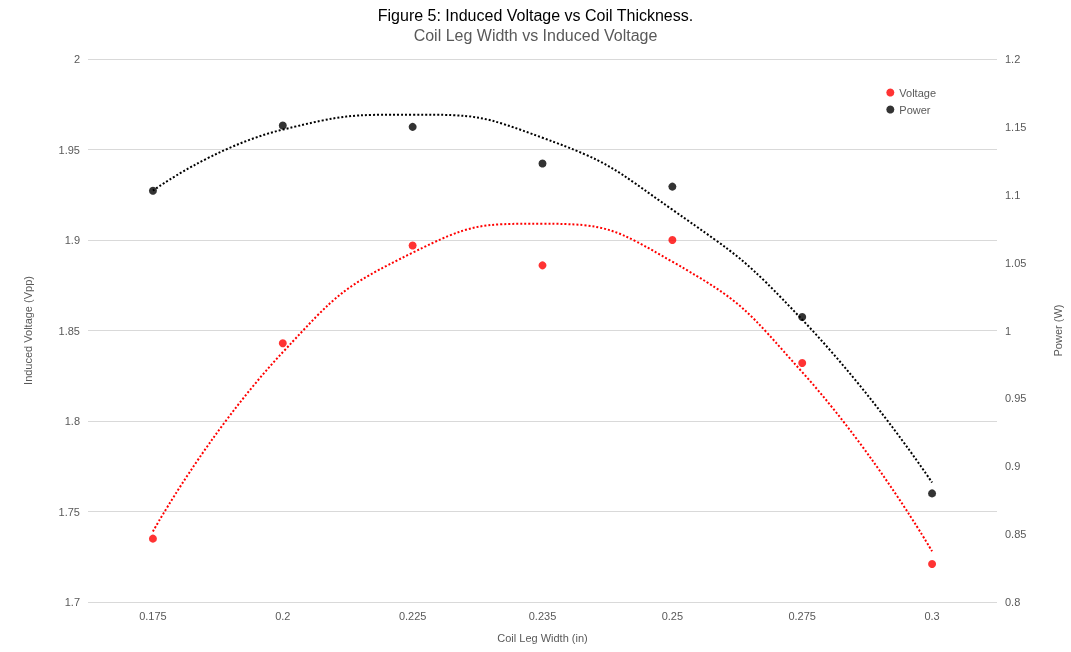 Image resolution: width=1071 pixels, height=652 pixels. Describe the element at coordinates (1016, 534) in the screenshot. I see `y2-tick-label: 0.85` at that location.